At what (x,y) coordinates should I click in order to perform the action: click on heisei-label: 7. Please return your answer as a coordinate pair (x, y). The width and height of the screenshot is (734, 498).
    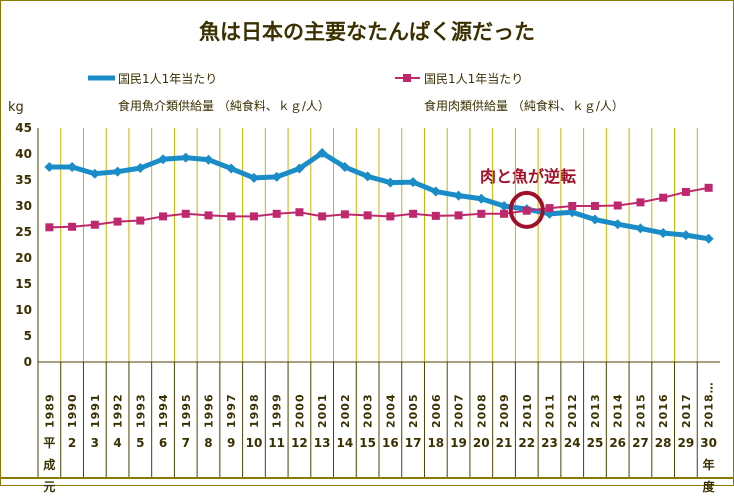
    Looking at the image, I should click on (185, 443).